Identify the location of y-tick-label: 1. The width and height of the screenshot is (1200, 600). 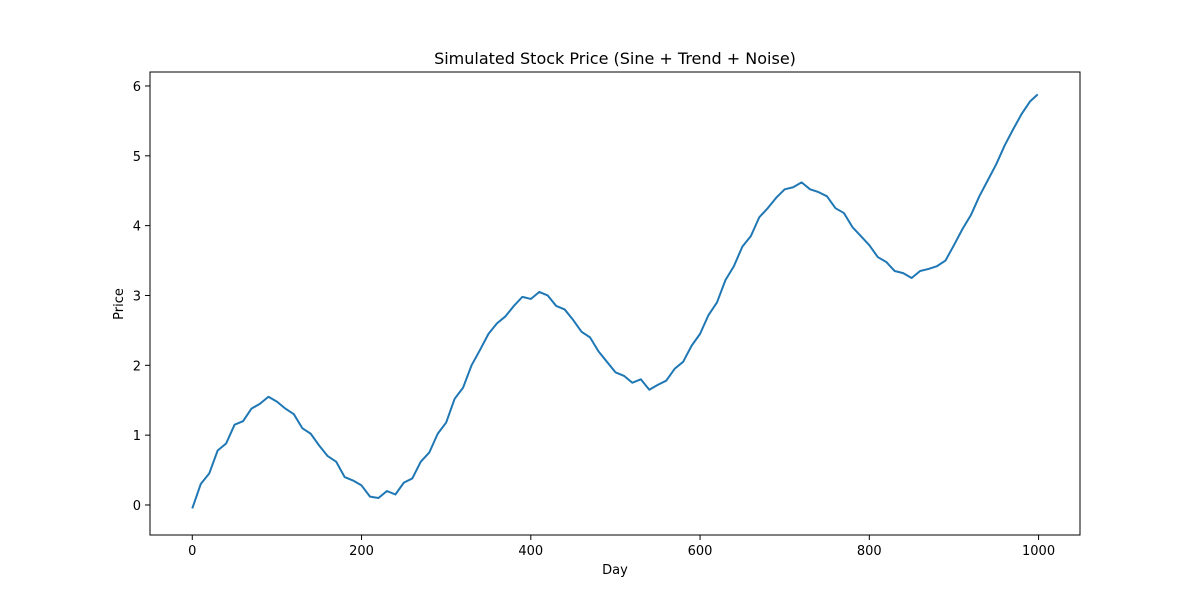
(137, 436).